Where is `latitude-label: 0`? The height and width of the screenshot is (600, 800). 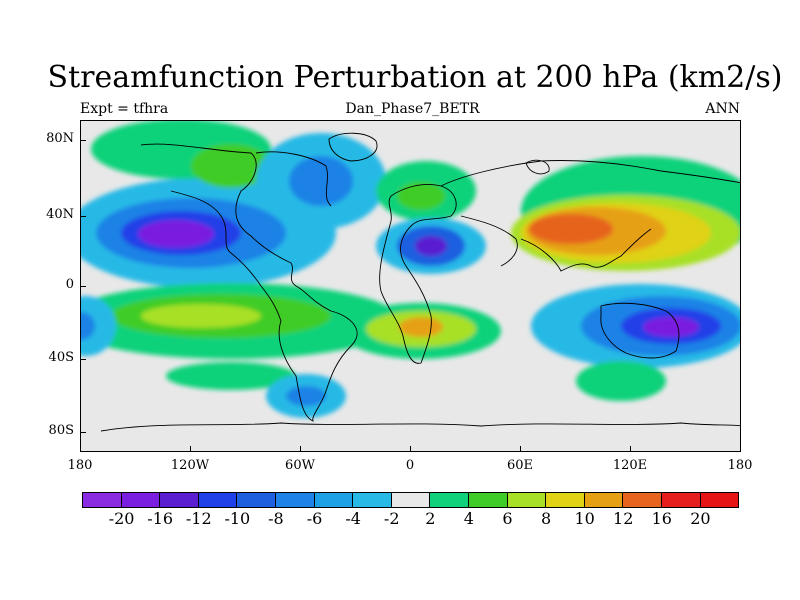 latitude-label: 0 is located at coordinates (69, 284).